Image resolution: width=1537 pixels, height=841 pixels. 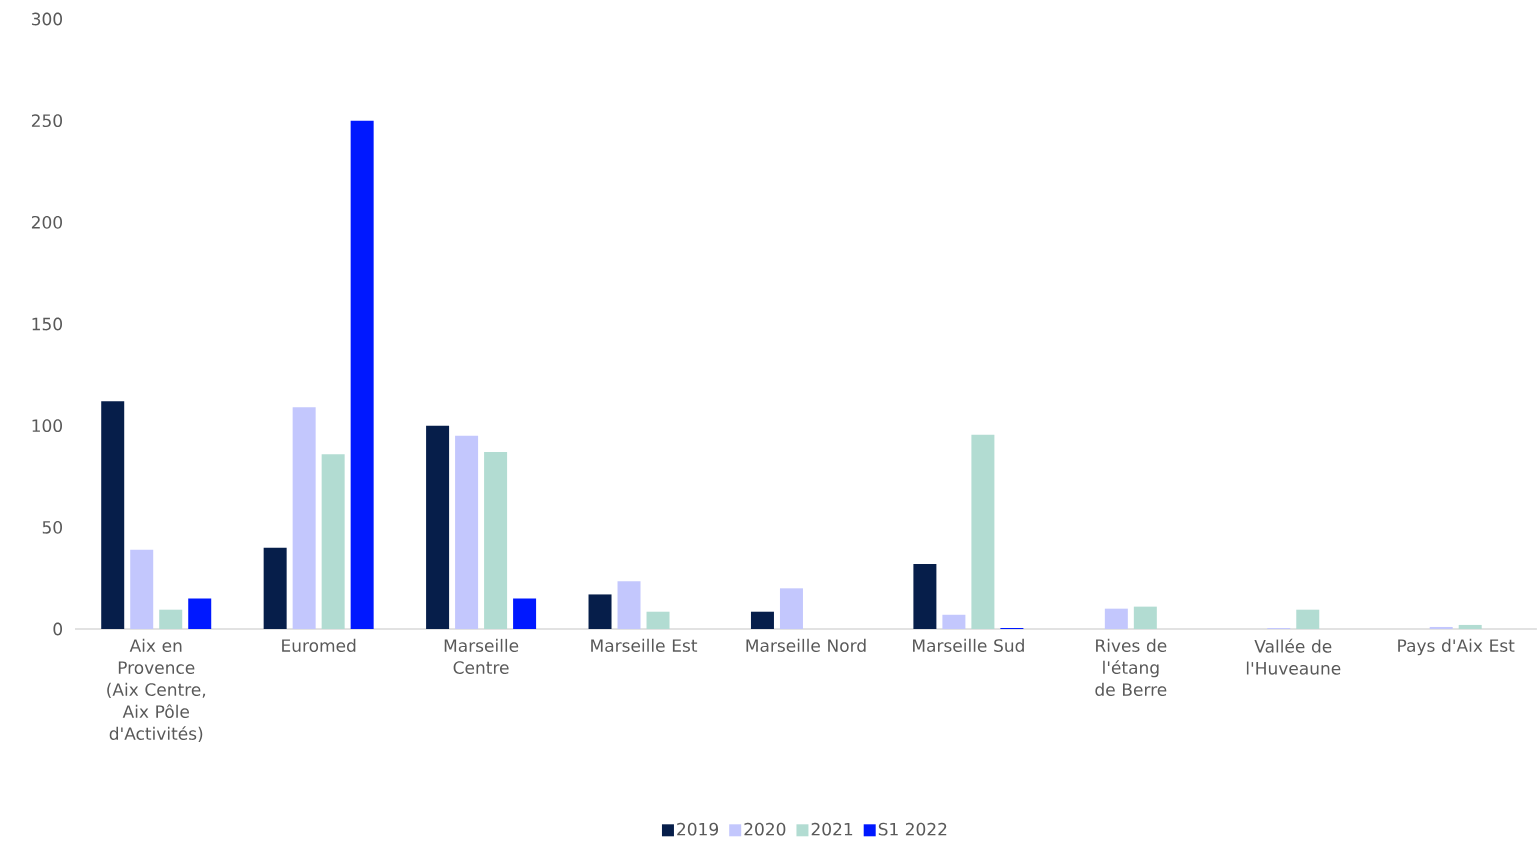 What do you see at coordinates (52, 527) in the screenshot?
I see `y-tick-label: 50` at bounding box center [52, 527].